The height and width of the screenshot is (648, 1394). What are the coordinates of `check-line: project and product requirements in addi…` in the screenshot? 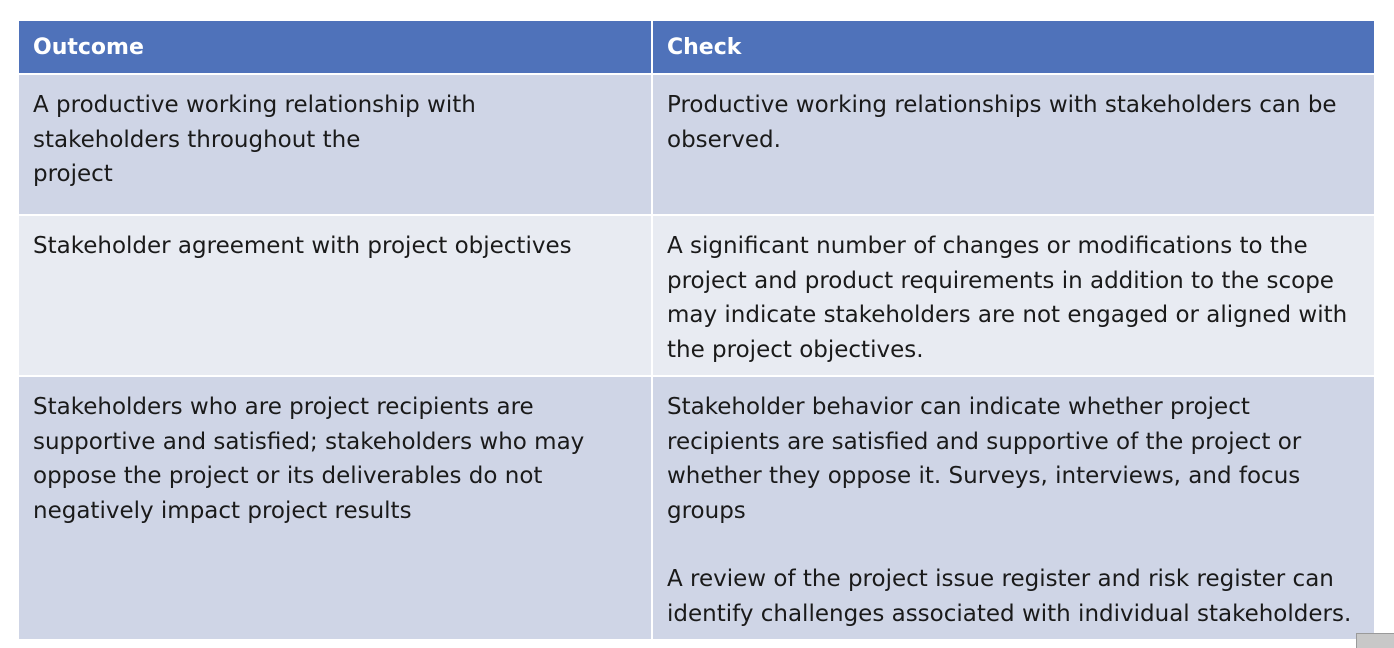 It's located at (1000, 280).